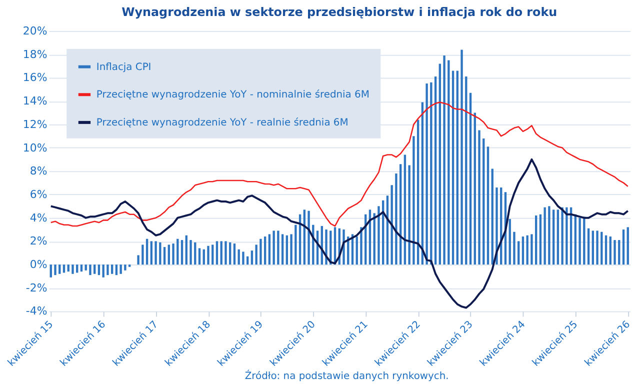 The width and height of the screenshot is (640, 391). I want to click on y-tick-label: 14%, so click(35, 101).